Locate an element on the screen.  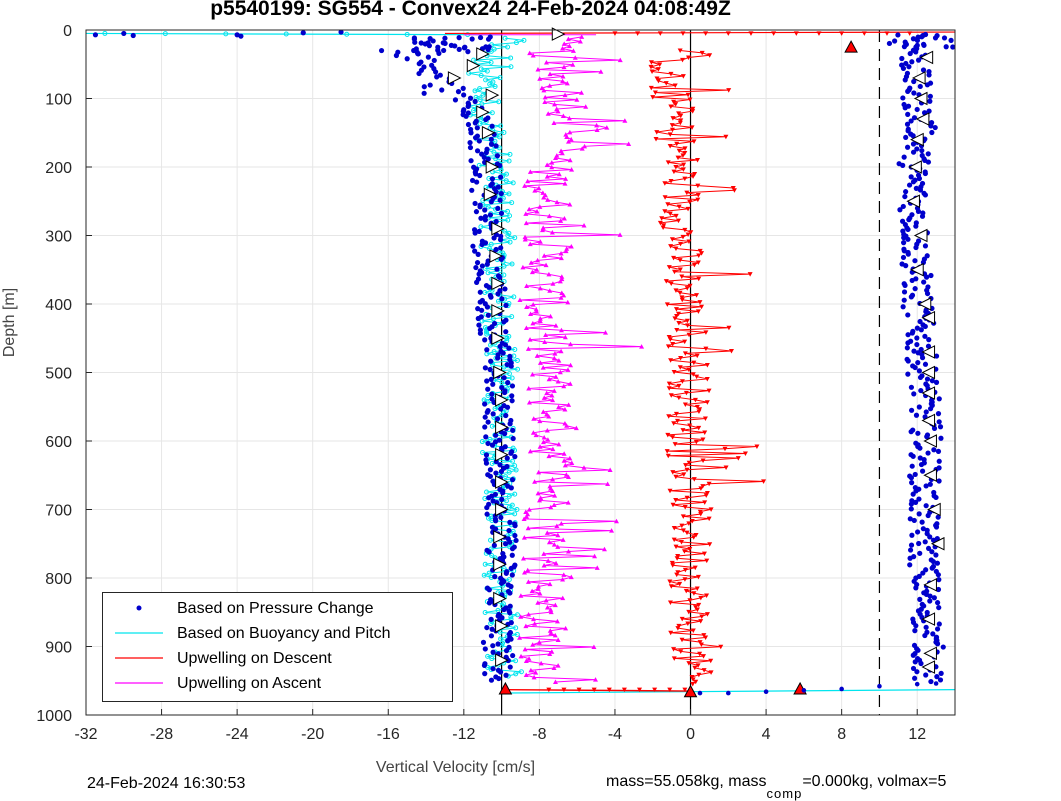
y-tick-label: 500 is located at coordinates (58, 374).